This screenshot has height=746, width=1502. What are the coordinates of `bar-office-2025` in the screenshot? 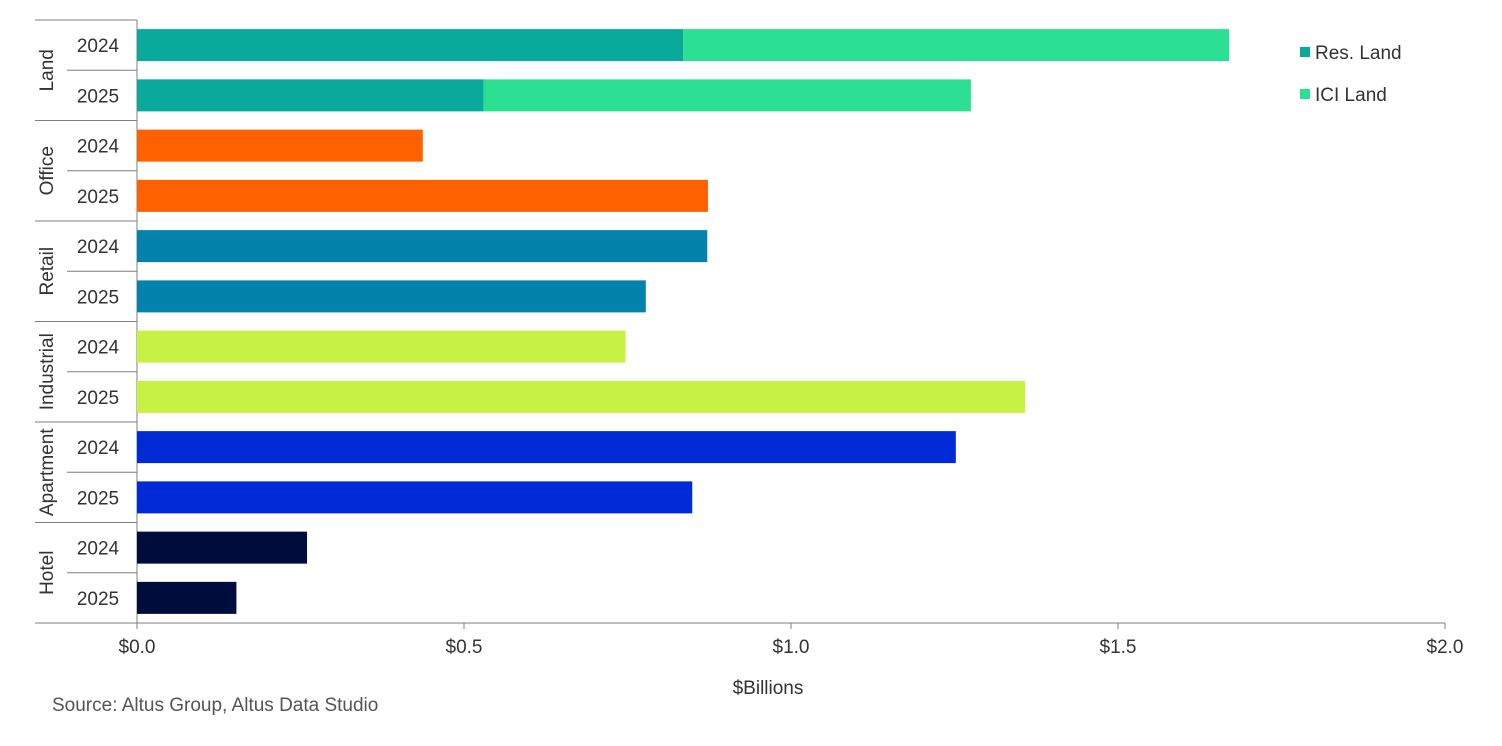 It's located at (422, 195).